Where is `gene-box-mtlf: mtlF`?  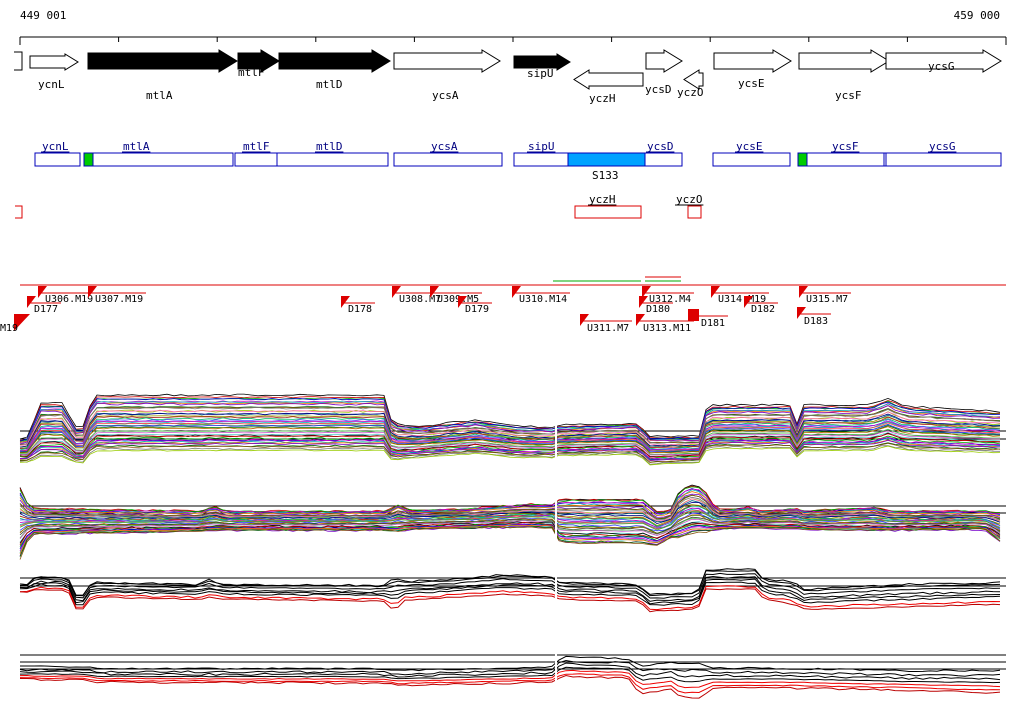 gene-box-mtlf: mtlF is located at coordinates (256, 153).